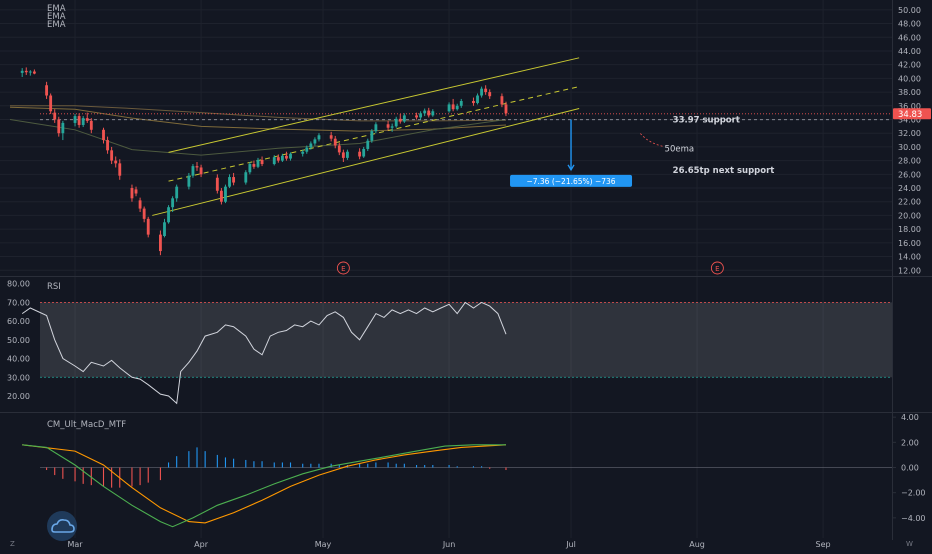 The height and width of the screenshot is (554, 932). Describe the element at coordinates (366, 162) in the screenshot. I see `channel-lower-line` at that location.